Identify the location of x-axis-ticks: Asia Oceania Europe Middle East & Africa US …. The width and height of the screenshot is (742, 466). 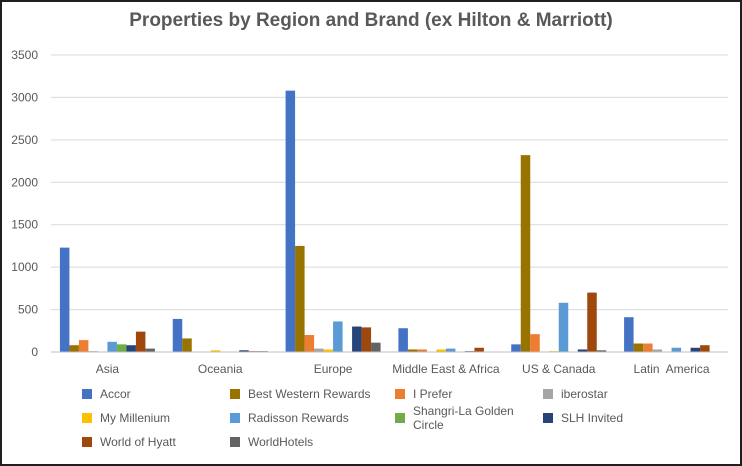
(403, 369).